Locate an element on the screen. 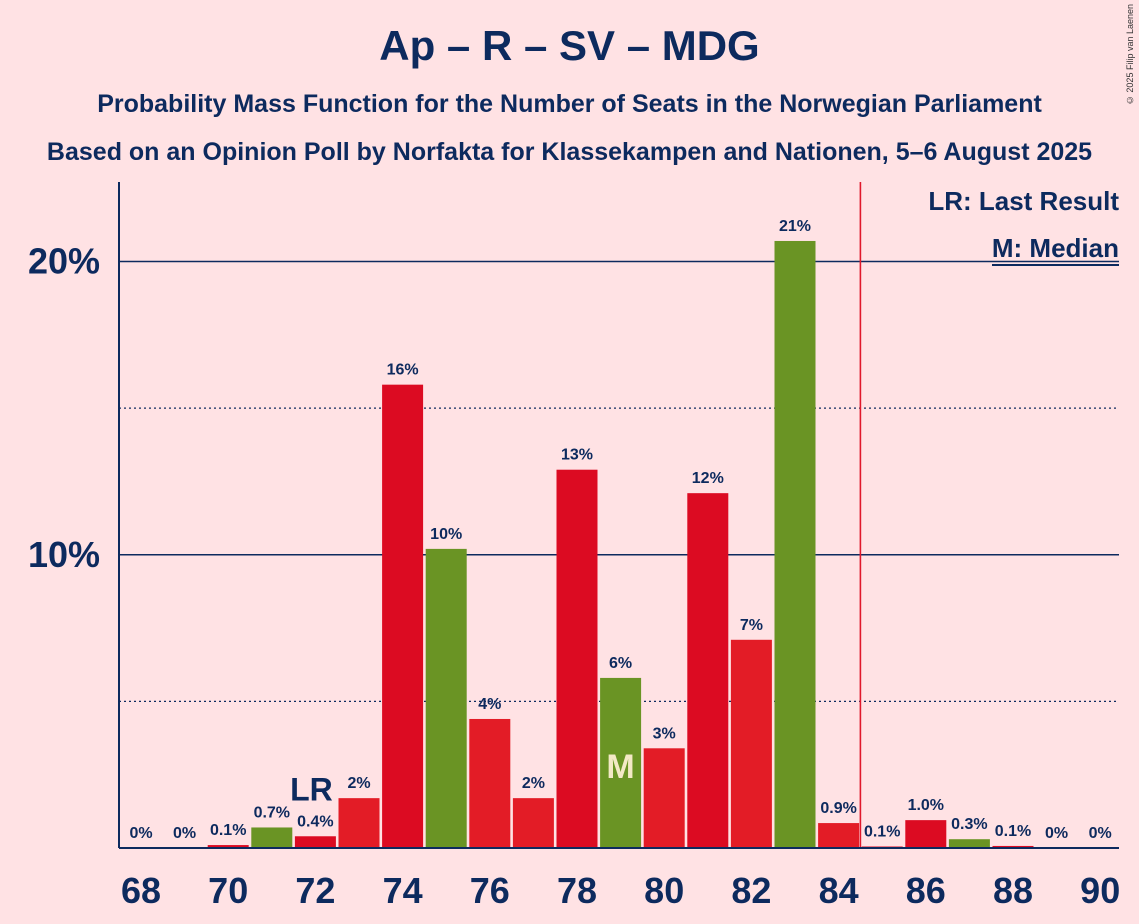 Image resolution: width=1139 pixels, height=924 pixels. chart-title: Ap – R – SV – MDG is located at coordinates (569, 45).